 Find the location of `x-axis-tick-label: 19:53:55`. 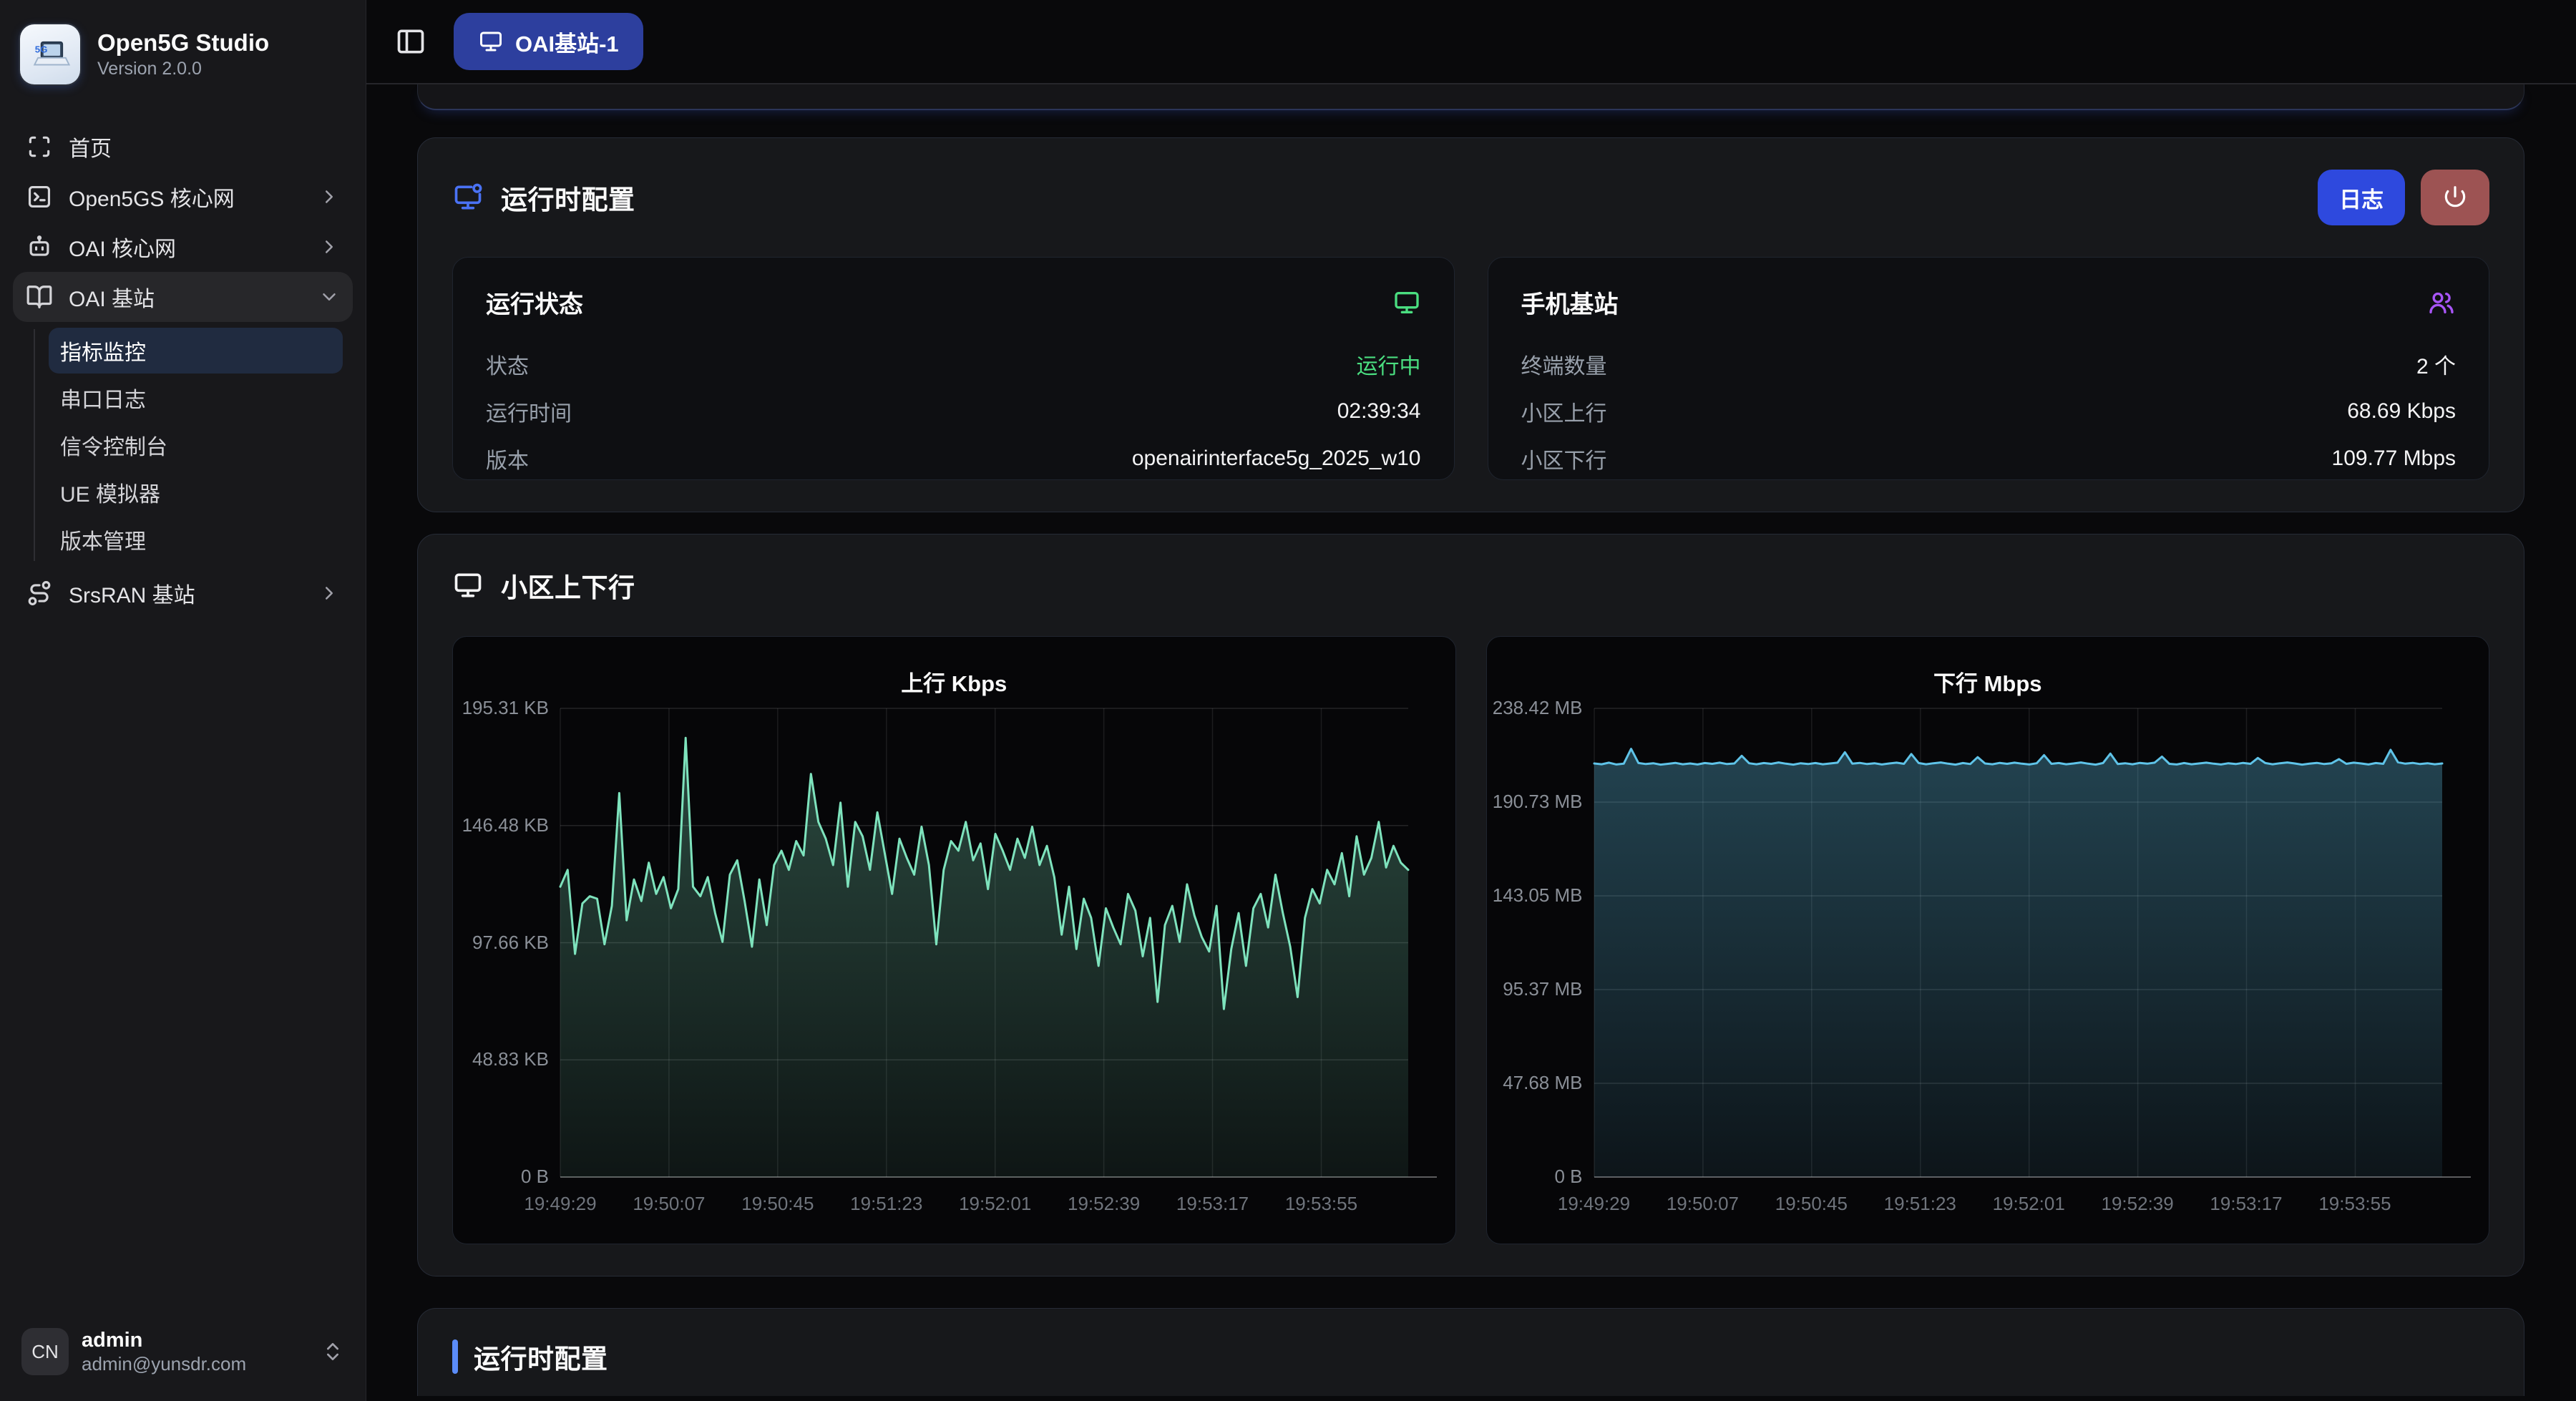

x-axis-tick-label: 19:53:55 is located at coordinates (2354, 1203).